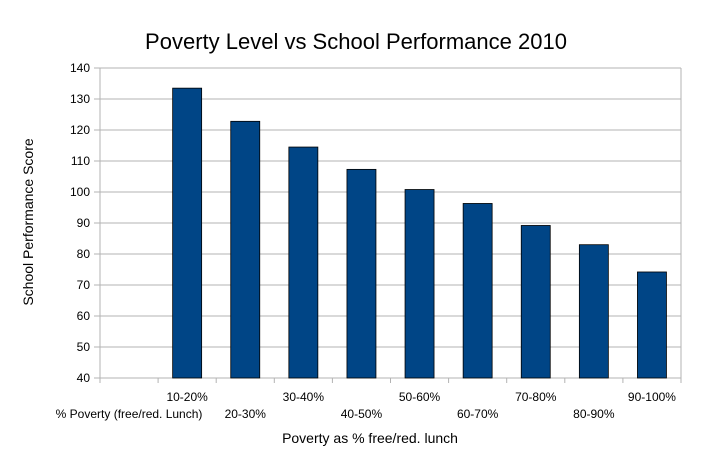  Describe the element at coordinates (187, 397) in the screenshot. I see `x-tick-label: 10-20%` at that location.